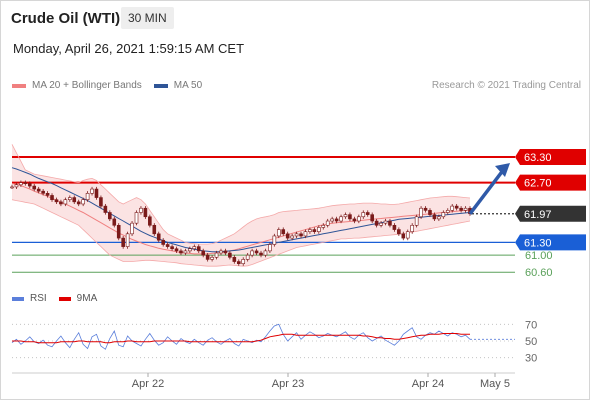 The width and height of the screenshot is (590, 400). Describe the element at coordinates (148, 384) in the screenshot. I see `x-tick-label-0: Apr 22` at that location.